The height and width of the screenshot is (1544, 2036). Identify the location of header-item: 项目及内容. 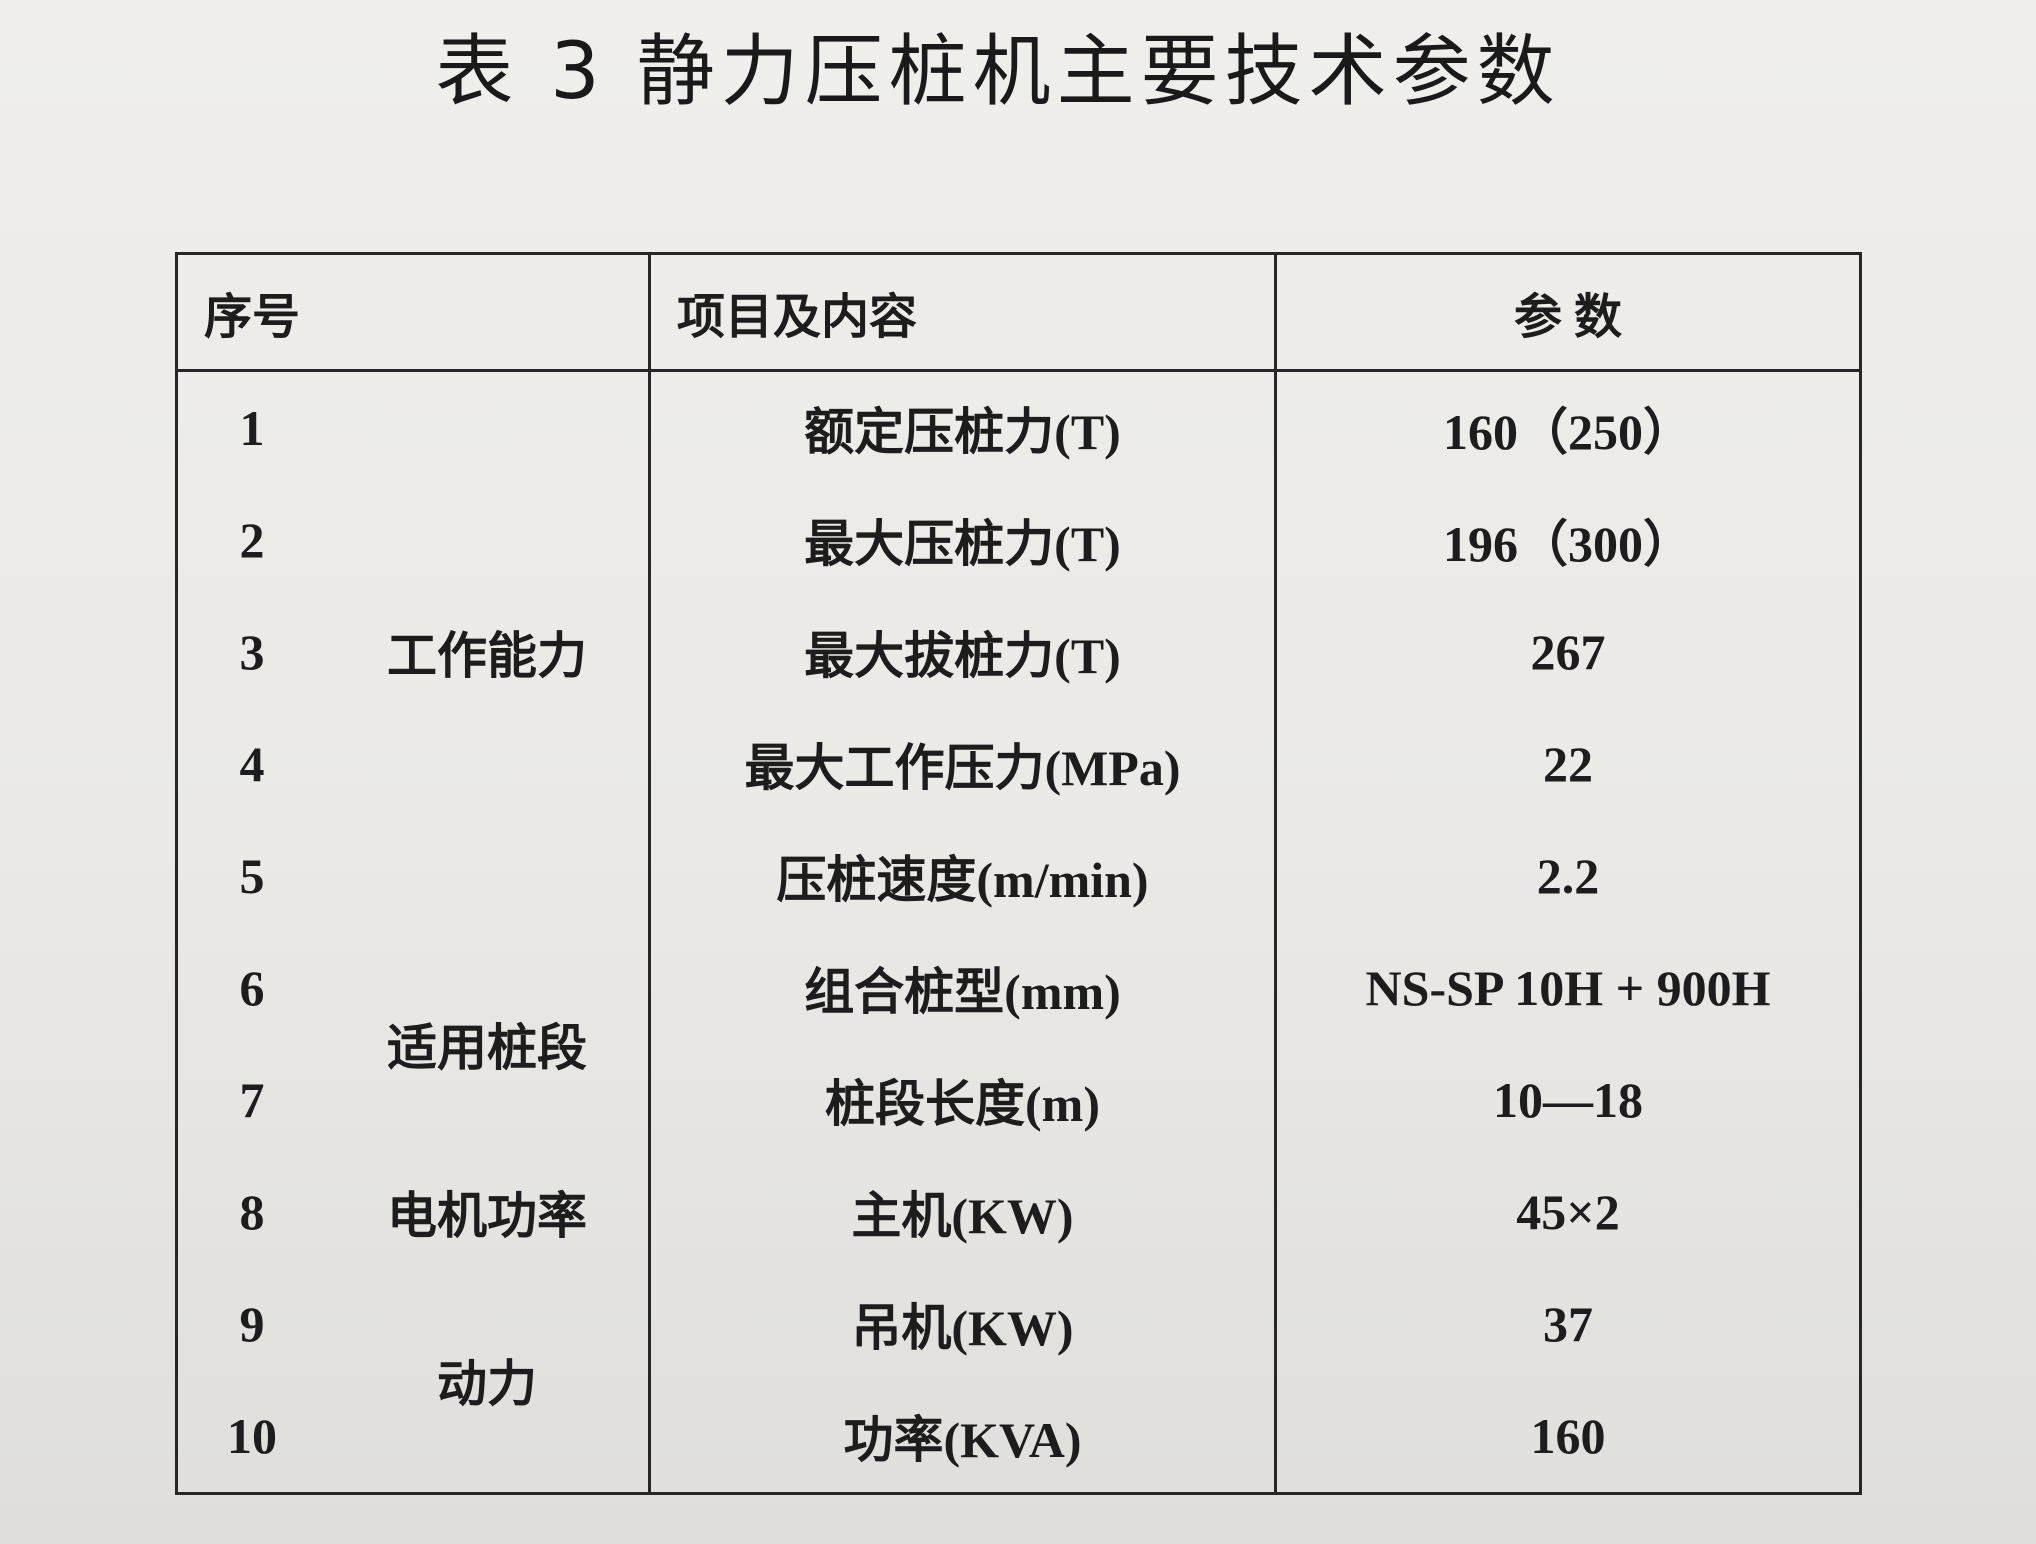
(961, 312).